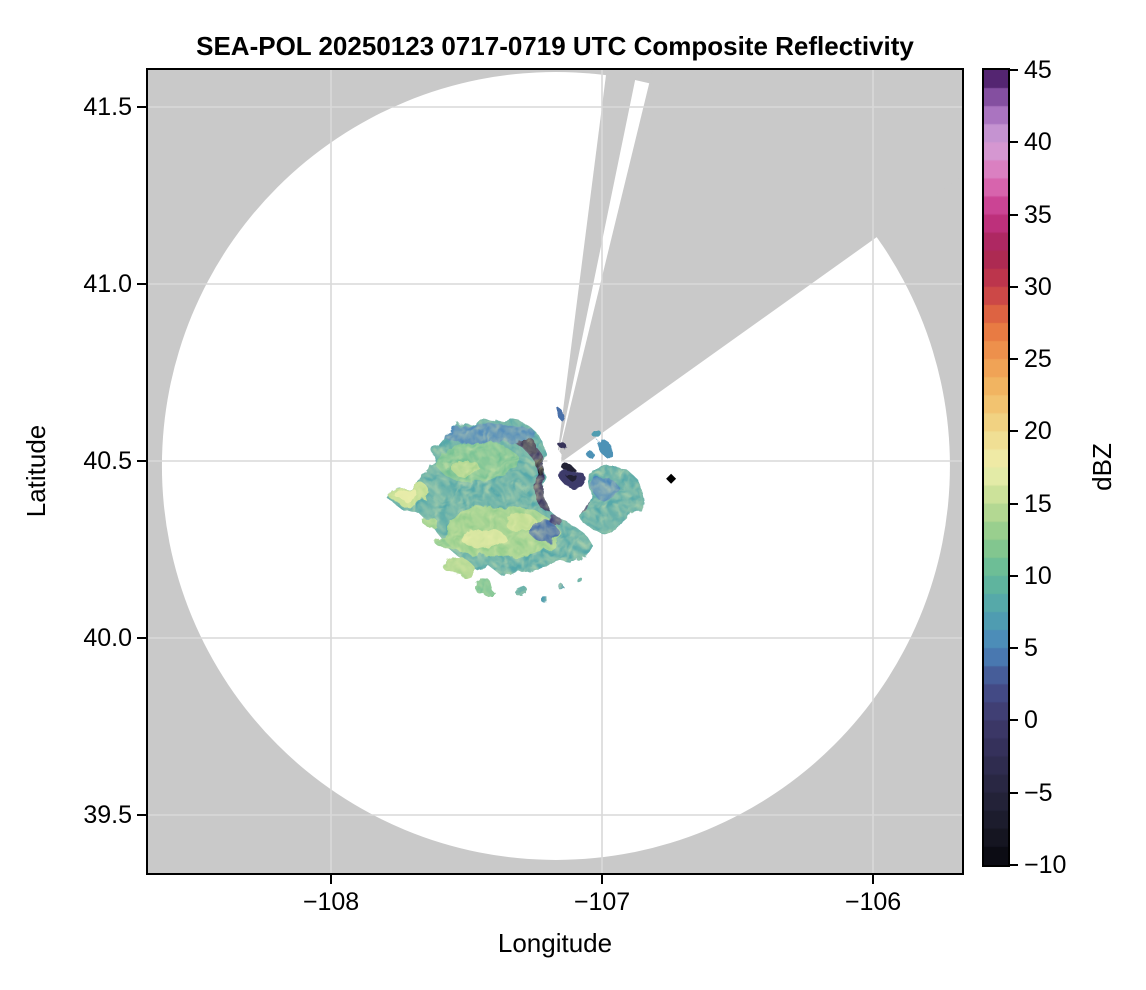 Image resolution: width=1146 pixels, height=990 pixels. What do you see at coordinates (107, 638) in the screenshot?
I see `y-tick-label: 40.0` at bounding box center [107, 638].